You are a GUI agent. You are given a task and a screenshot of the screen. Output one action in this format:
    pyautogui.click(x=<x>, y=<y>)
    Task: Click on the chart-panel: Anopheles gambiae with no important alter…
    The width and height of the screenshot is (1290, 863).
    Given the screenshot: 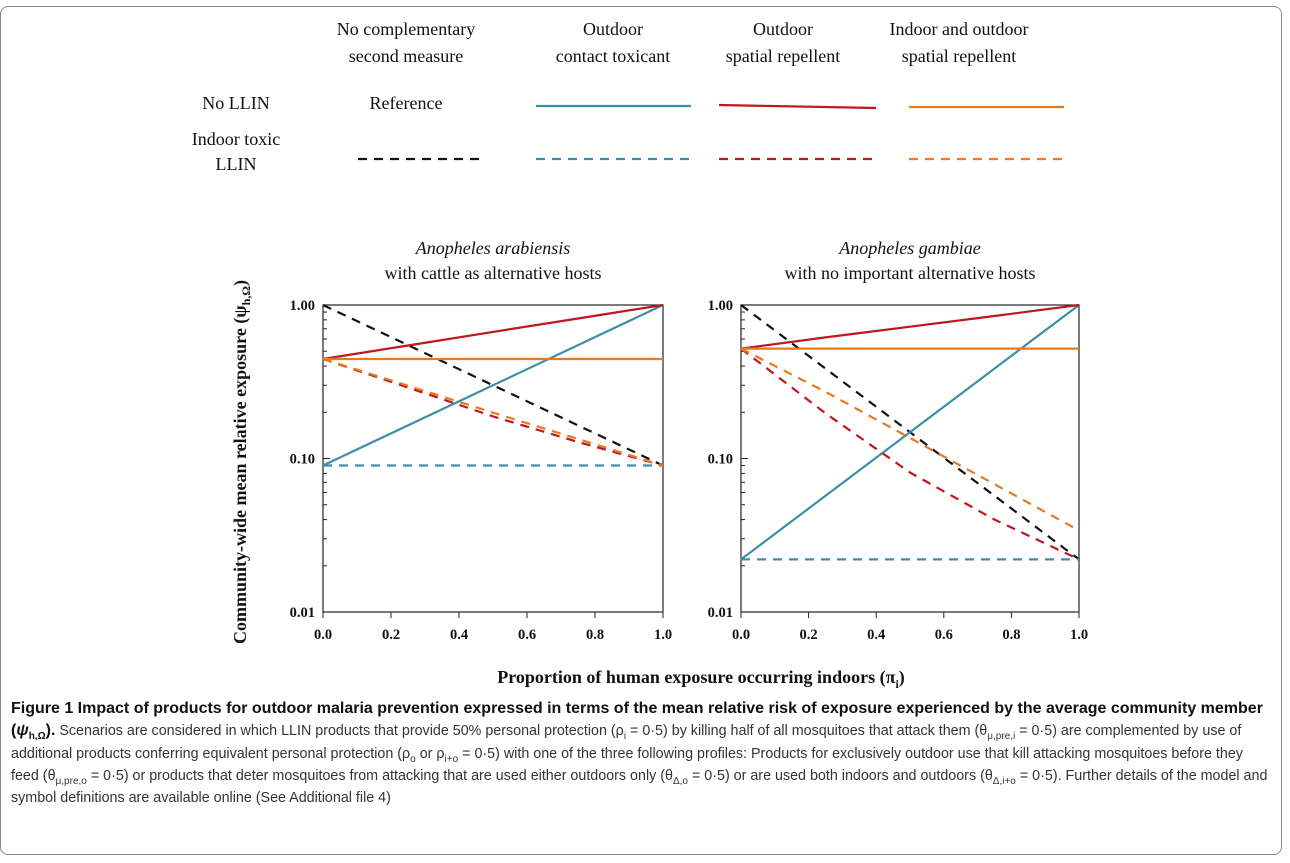 What is the action you would take?
    pyautogui.click(x=898, y=440)
    